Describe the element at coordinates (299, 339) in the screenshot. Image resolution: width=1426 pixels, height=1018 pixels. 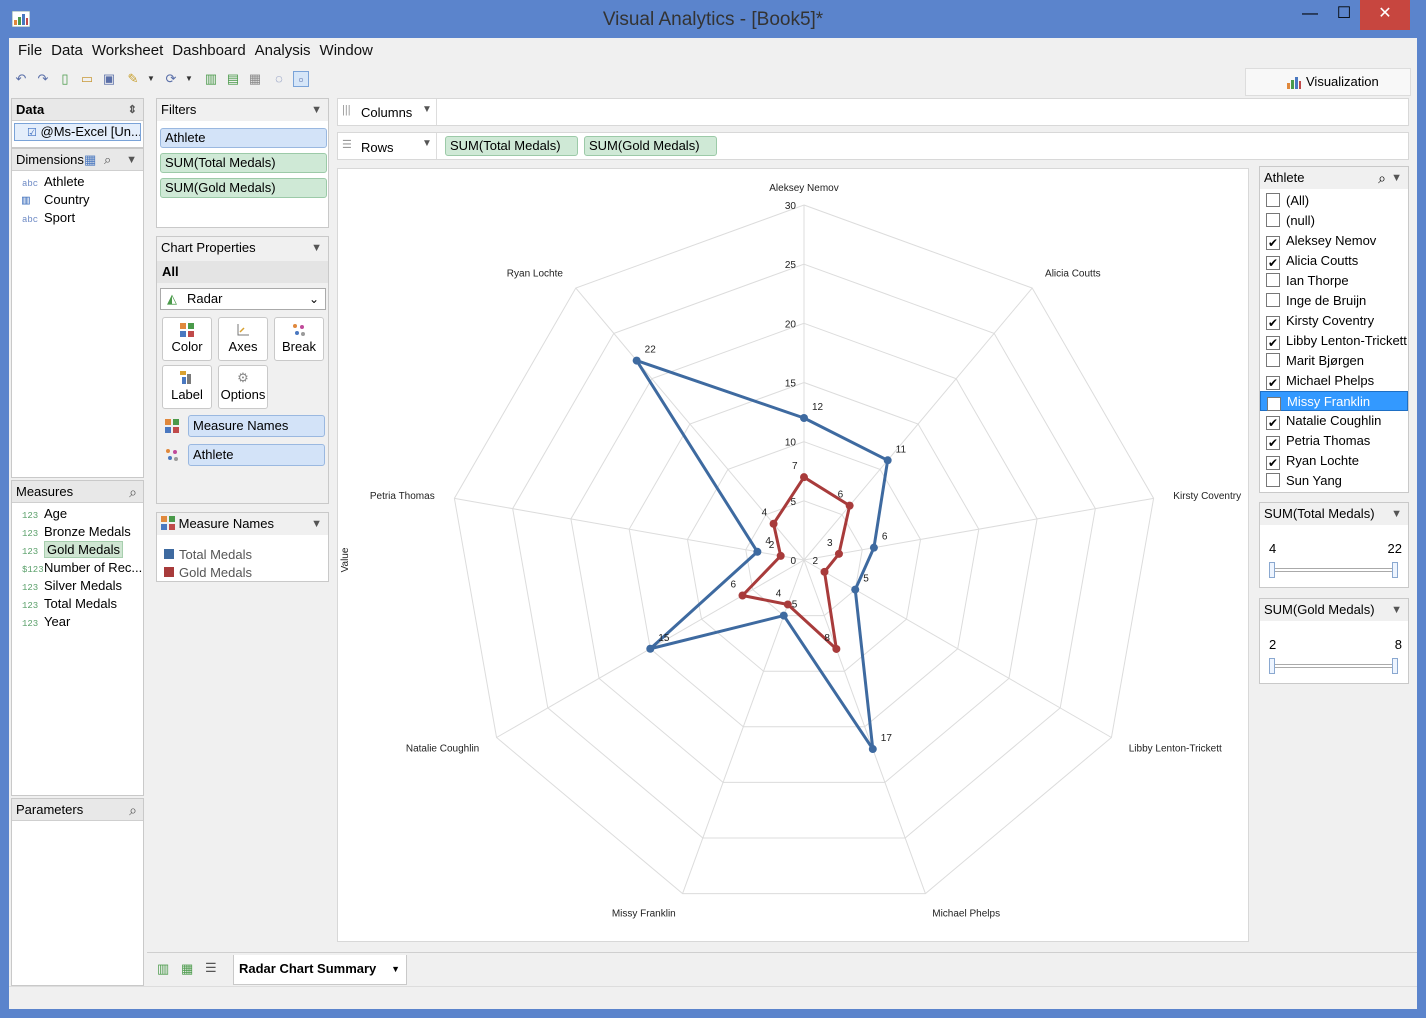
I see `break-button: Break` at that location.